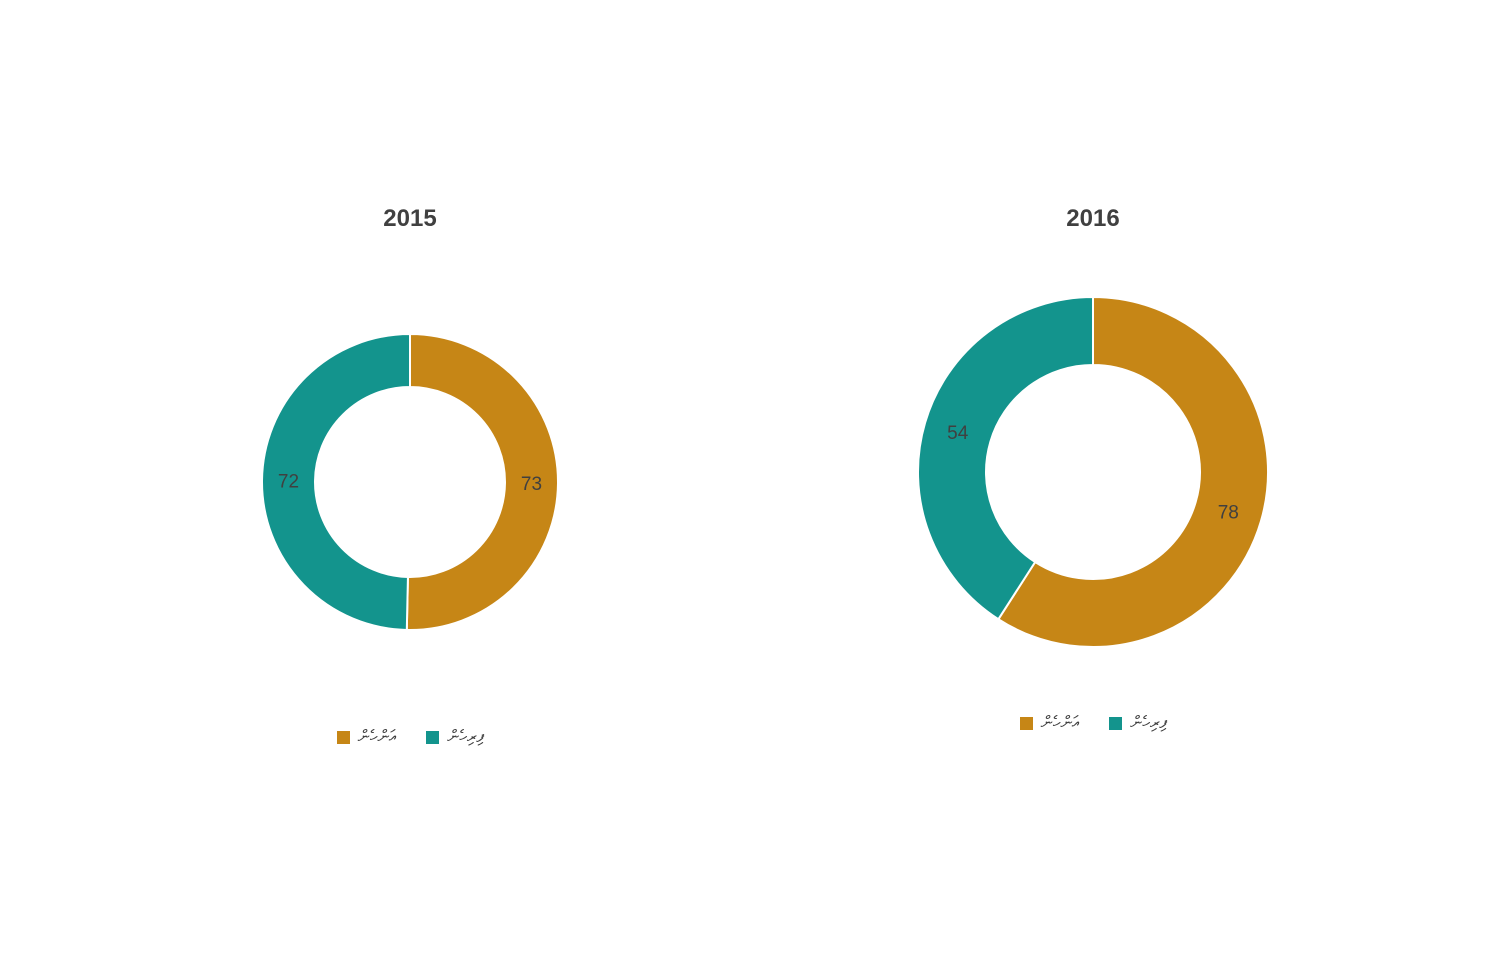 Image resolution: width=1500 pixels, height=968 pixels. I want to click on donut-plot-2016: 78 54, so click(1093, 472).